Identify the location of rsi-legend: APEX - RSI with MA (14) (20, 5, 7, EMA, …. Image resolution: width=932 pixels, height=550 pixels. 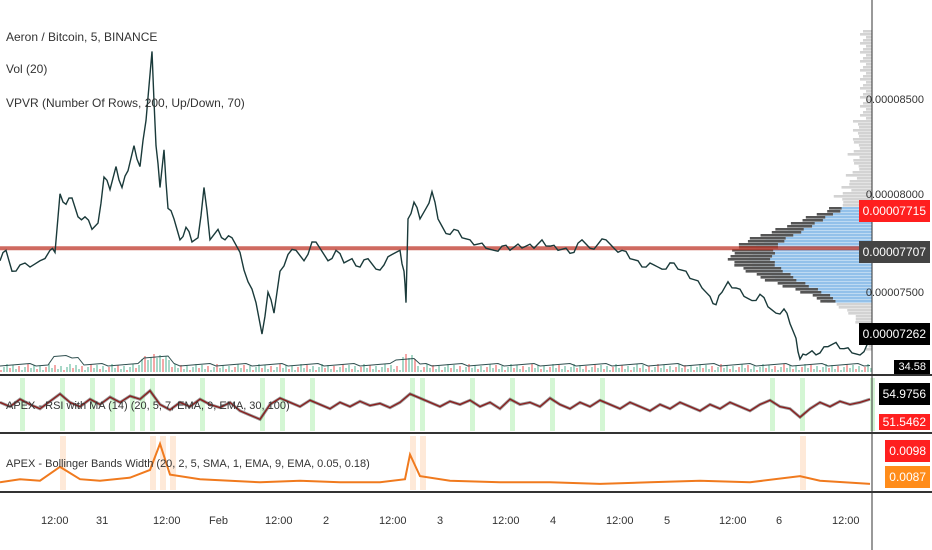
(148, 406).